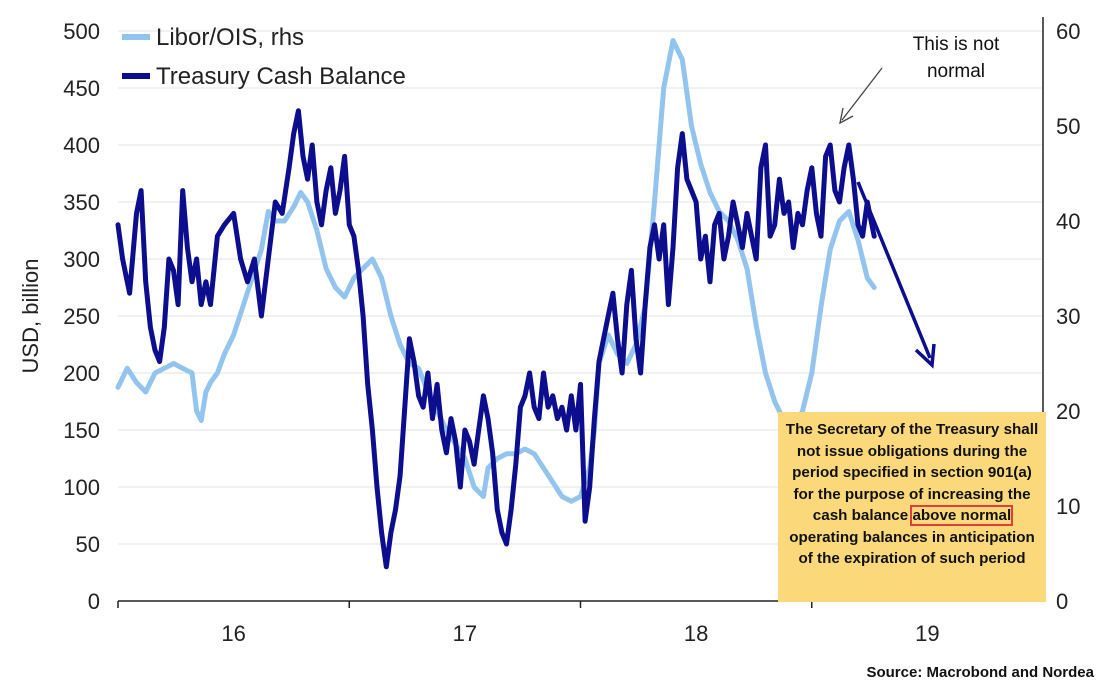 Image resolution: width=1108 pixels, height=700 pixels. Describe the element at coordinates (980, 672) in the screenshot. I see `source-note: Source: Macrobond and Nordea` at that location.